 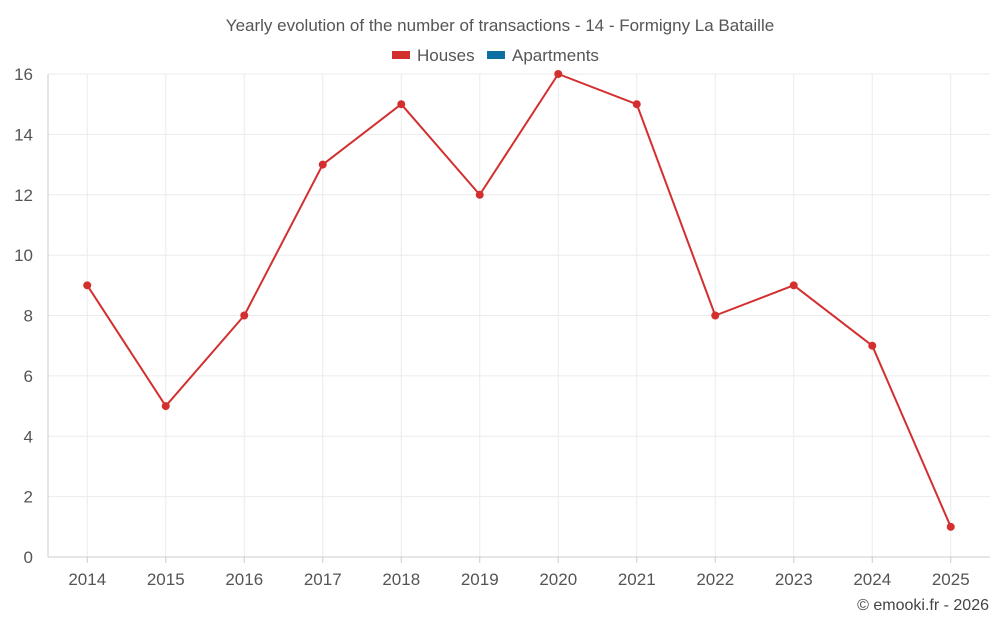 What do you see at coordinates (636, 104) in the screenshot?
I see `data-point-houses-2021` at bounding box center [636, 104].